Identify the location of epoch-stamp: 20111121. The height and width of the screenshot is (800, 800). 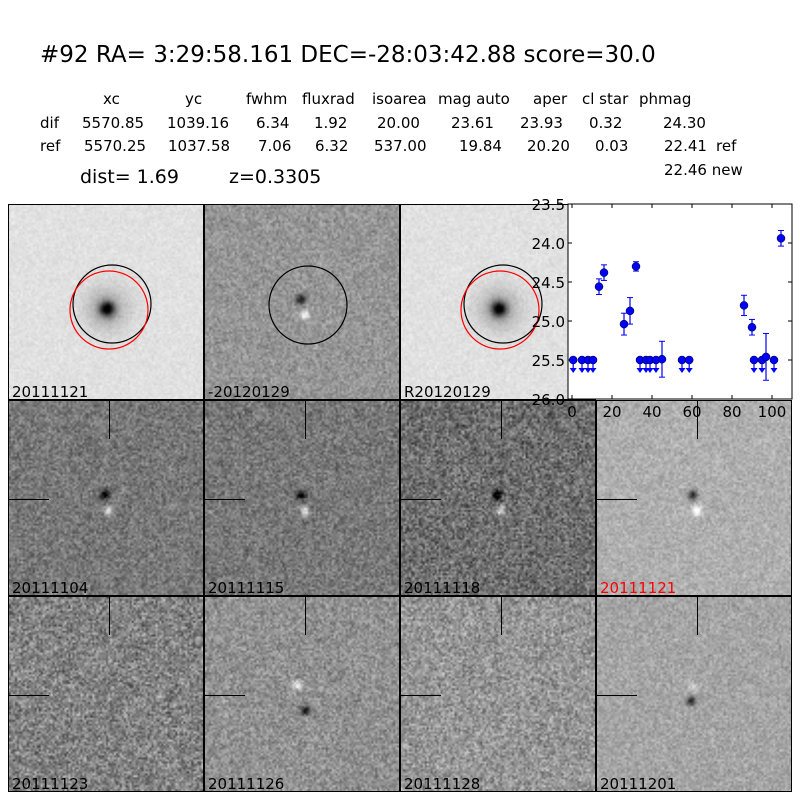
(694, 498).